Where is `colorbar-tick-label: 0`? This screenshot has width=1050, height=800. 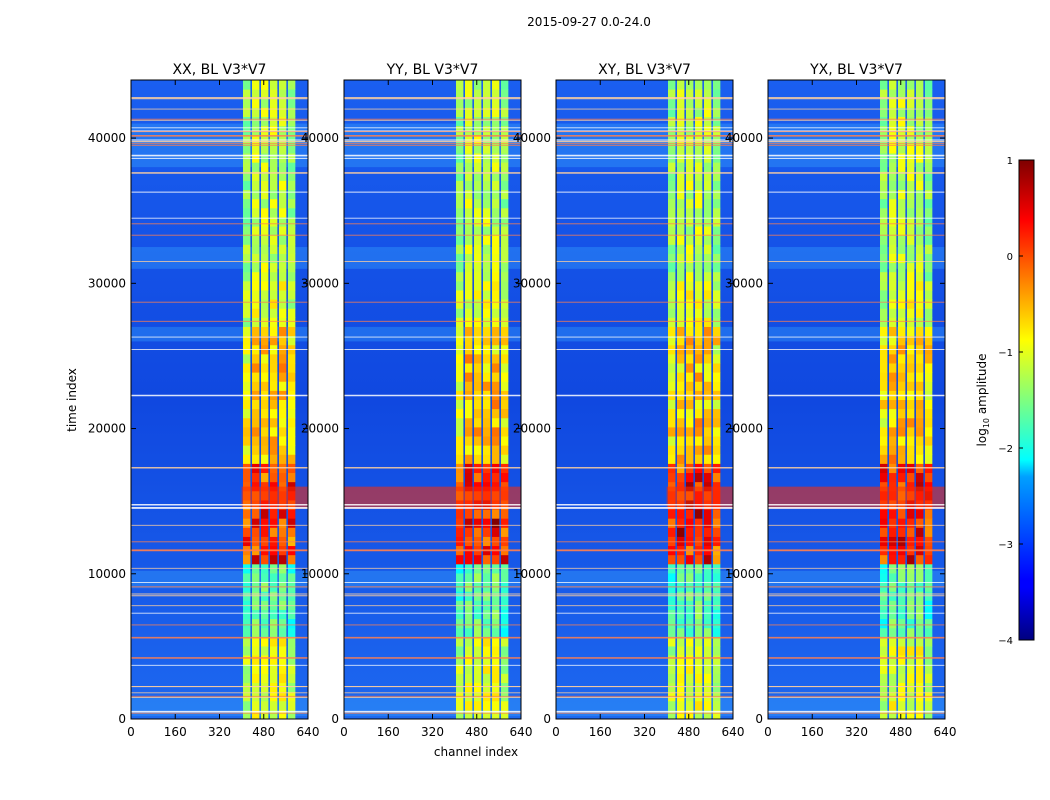
colorbar-tick-label: 0 is located at coordinates (1010, 257).